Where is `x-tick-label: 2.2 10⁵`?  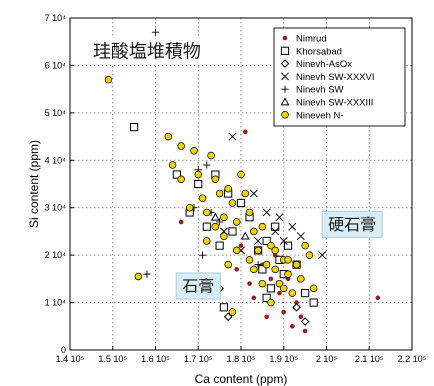
x-tick-label: 2.2 10⁵ is located at coordinates (412, 359).